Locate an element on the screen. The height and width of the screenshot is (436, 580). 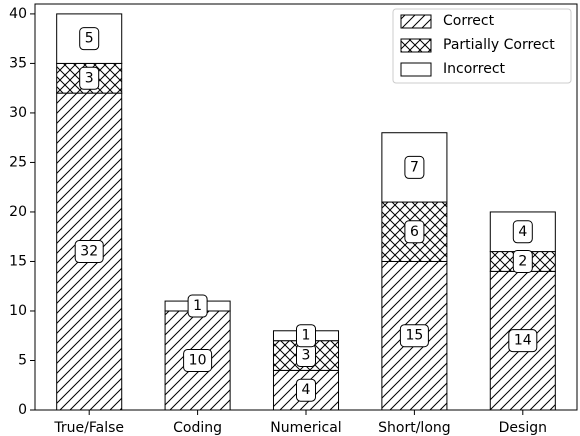
data-label-coding-correct: 10 is located at coordinates (198, 360).